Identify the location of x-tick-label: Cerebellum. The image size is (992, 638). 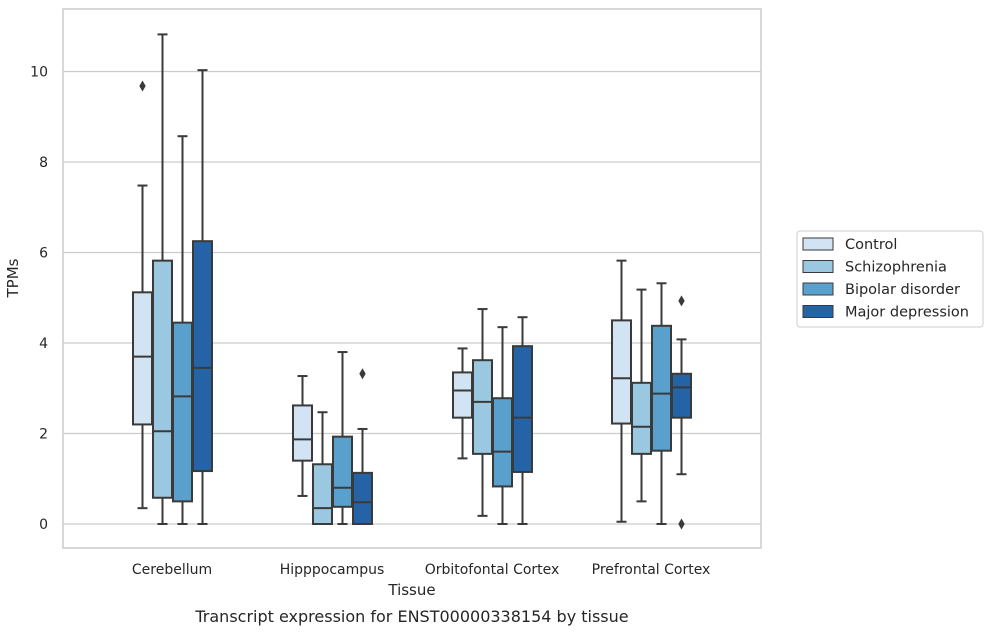
(172, 570).